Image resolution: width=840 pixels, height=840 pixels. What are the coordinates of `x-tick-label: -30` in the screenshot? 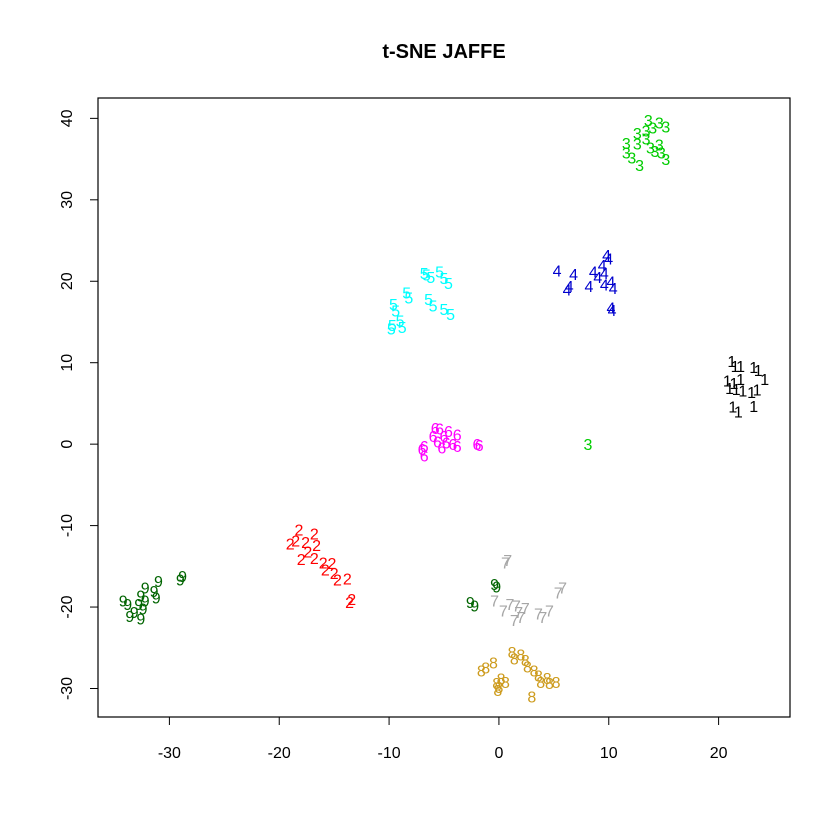 It's located at (169, 753).